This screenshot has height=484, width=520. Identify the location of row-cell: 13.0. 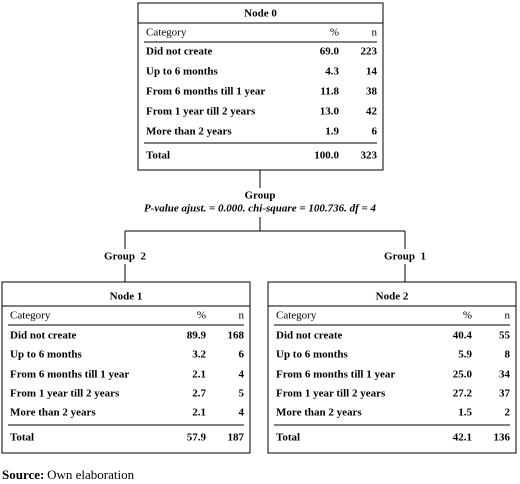
(330, 112).